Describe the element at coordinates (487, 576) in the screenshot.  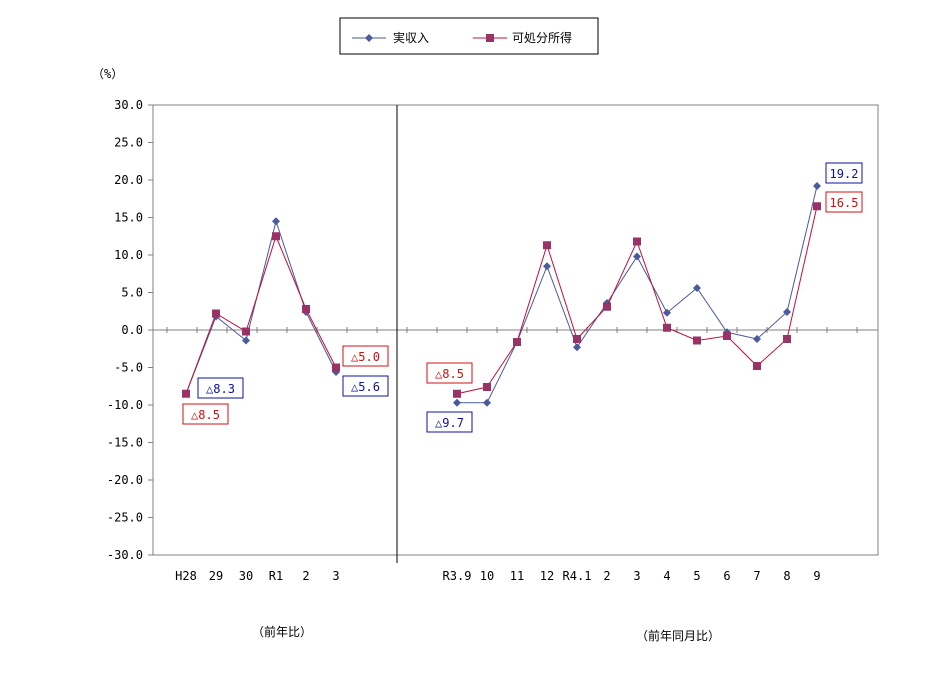
I see `x-tick-label: 10` at that location.